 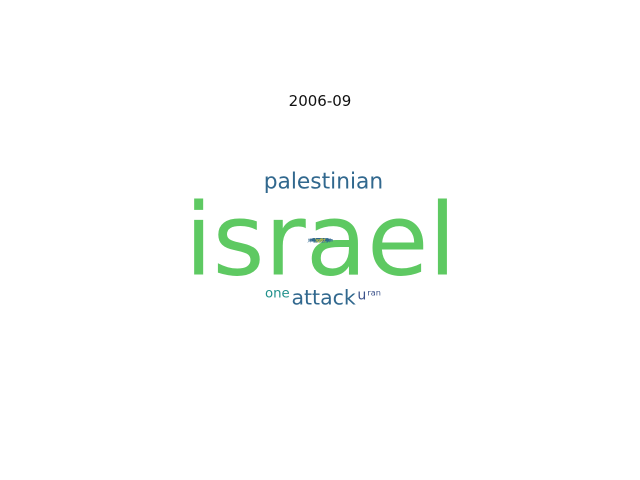 I want to click on cloud-word: ran, so click(x=374, y=292).